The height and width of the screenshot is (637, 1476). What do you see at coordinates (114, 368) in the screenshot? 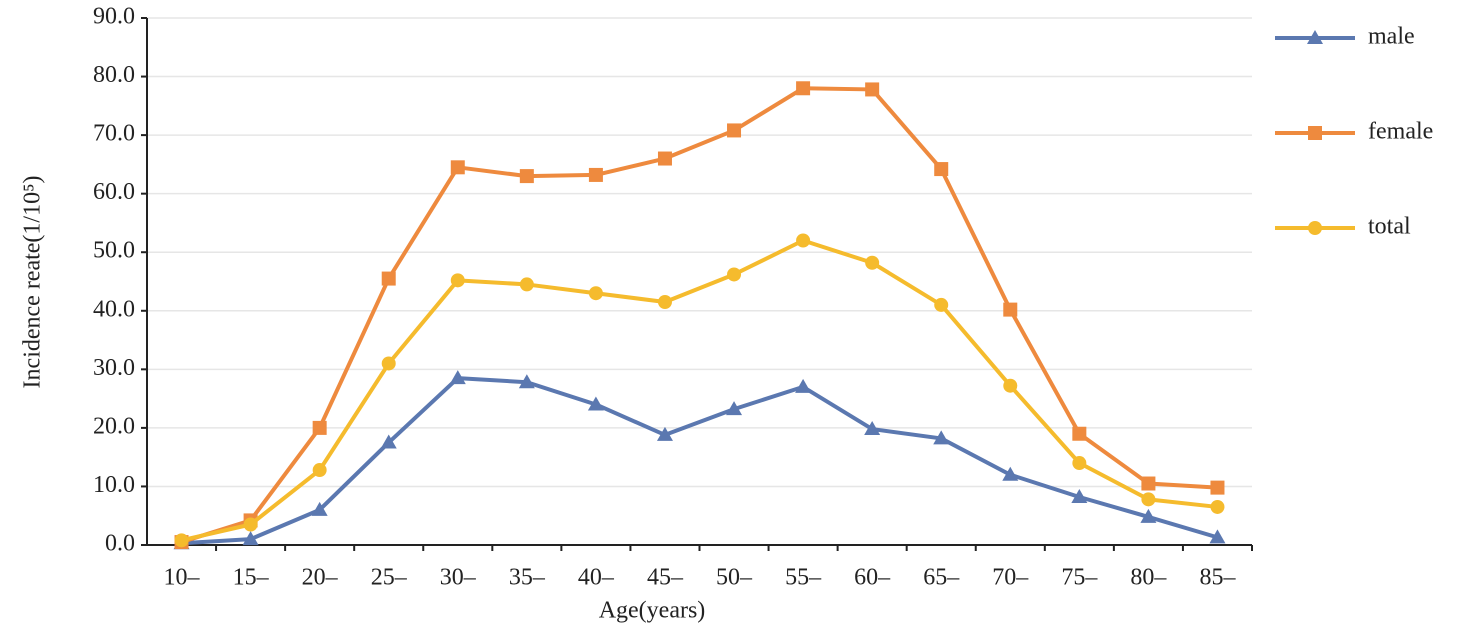
I see `y-tick-label: 30.0` at bounding box center [114, 368].